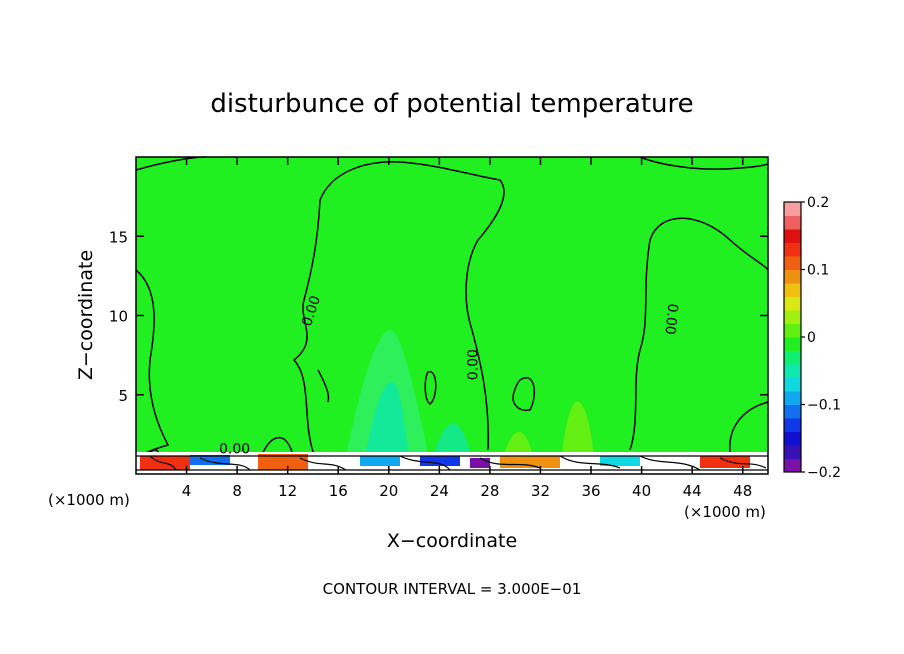 Image resolution: width=904 pixels, height=654 pixels. Describe the element at coordinates (388, 491) in the screenshot. I see `x-tick-label: 20` at that location.